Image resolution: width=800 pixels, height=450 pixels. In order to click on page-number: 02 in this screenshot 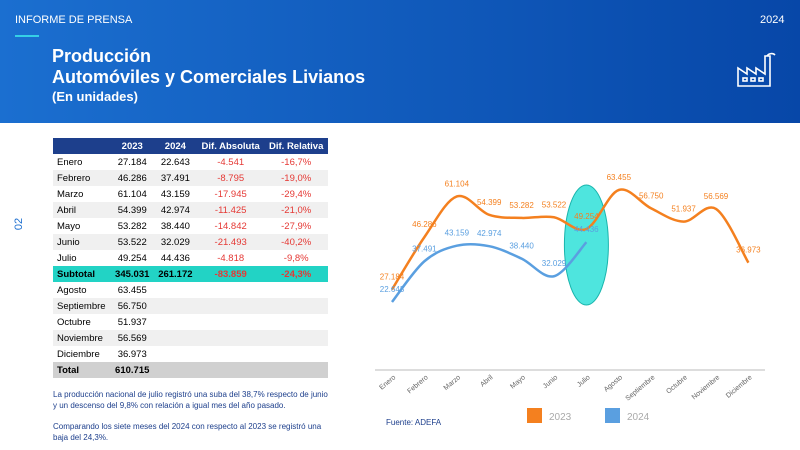, I will do `click(19, 224)`.